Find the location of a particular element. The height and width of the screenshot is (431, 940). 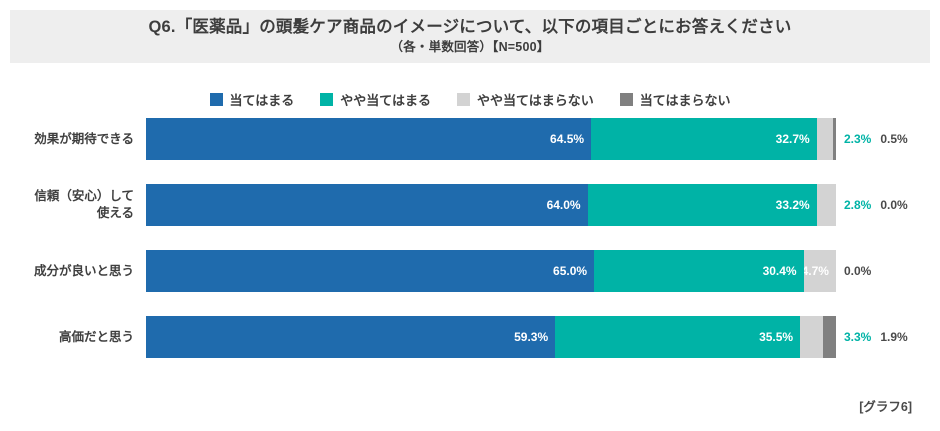

bar-segment: 35.5% is located at coordinates (678, 337).